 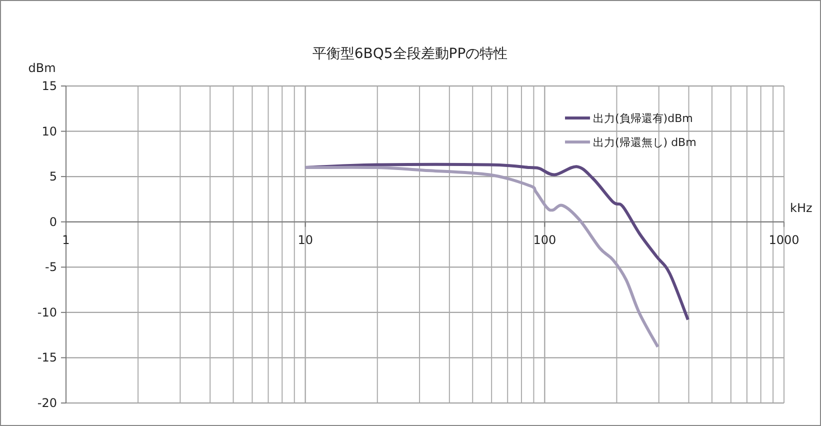 What do you see at coordinates (51, 267) in the screenshot?
I see `y-tick-label: -5` at bounding box center [51, 267].